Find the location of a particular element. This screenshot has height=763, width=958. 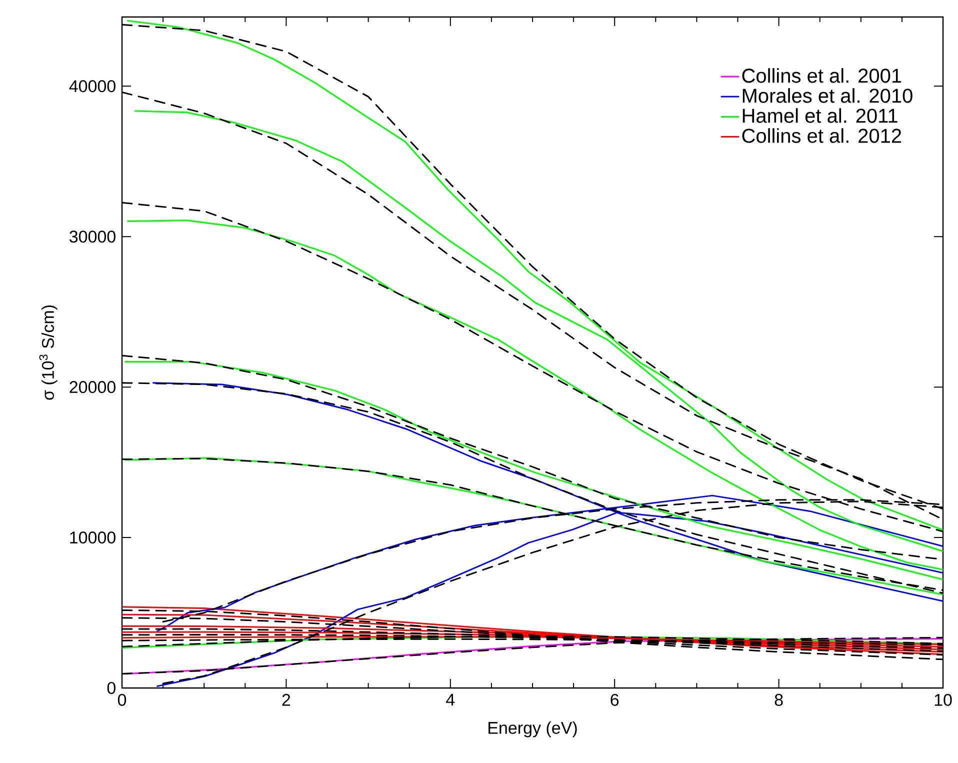

x-tick-label: 2 is located at coordinates (286, 700).